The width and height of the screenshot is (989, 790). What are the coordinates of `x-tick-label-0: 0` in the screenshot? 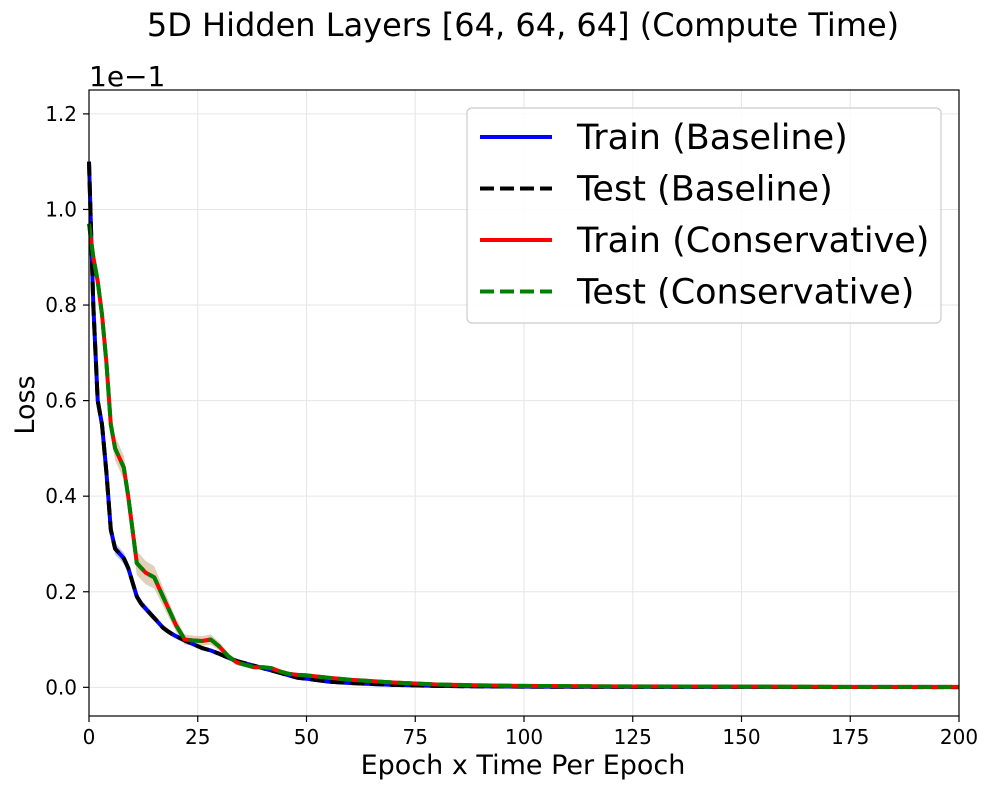 It's located at (89, 737).